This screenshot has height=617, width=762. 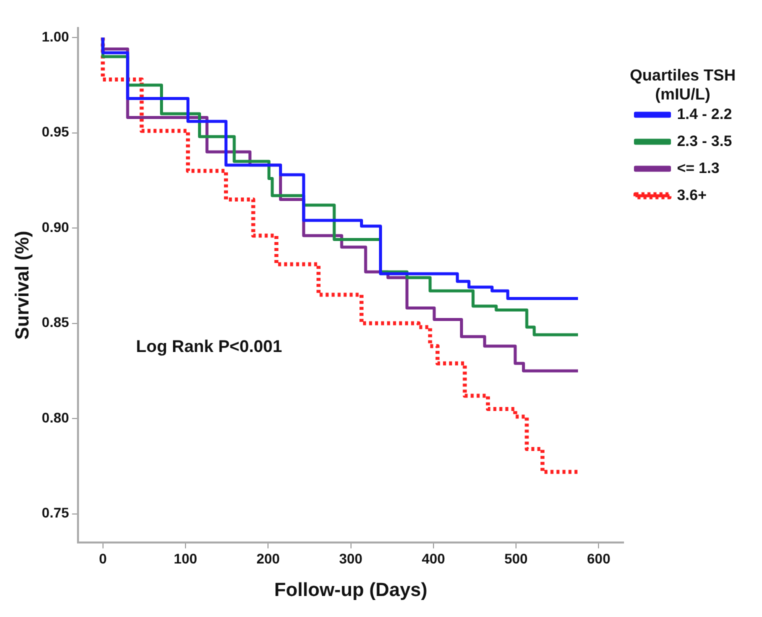 I want to click on legend-label: 2.3 - 3.5, so click(x=704, y=141).